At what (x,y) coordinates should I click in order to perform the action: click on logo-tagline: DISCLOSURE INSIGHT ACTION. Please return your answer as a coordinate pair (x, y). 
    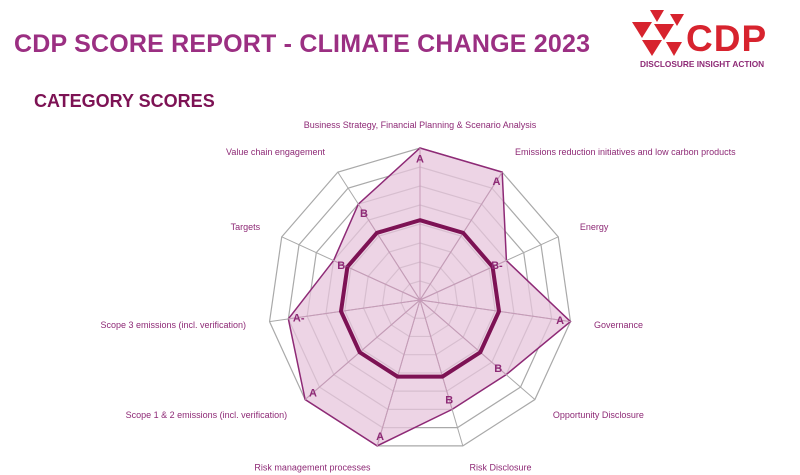
    Looking at the image, I should click on (702, 64).